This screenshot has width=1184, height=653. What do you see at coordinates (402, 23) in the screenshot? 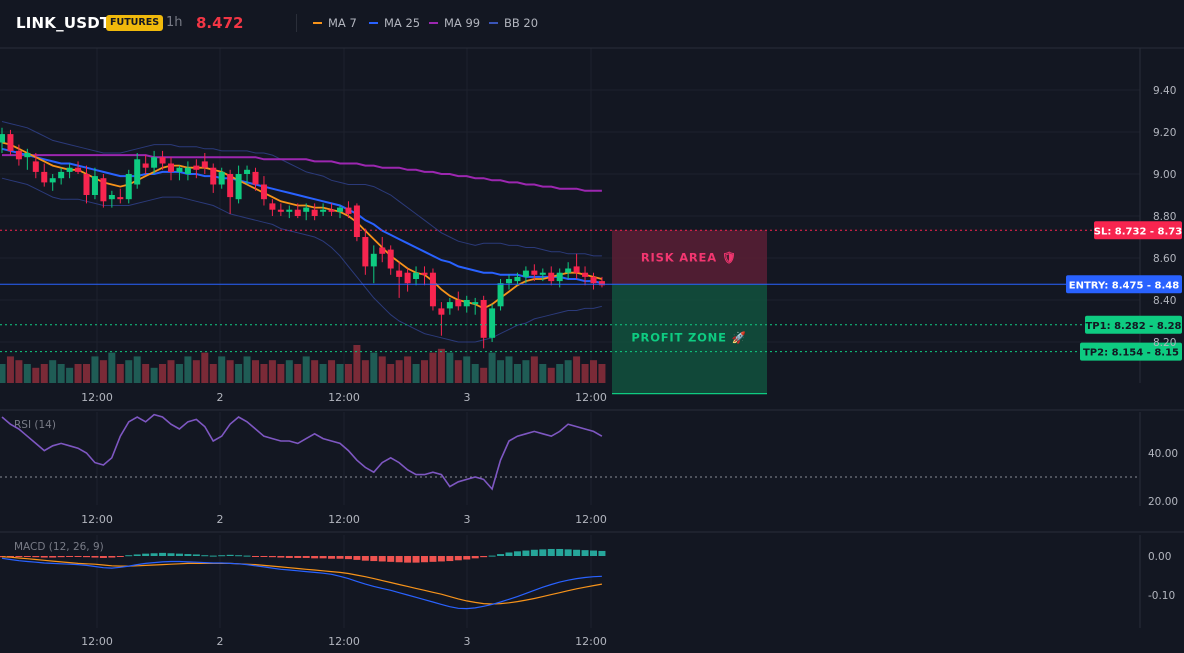
I see `legend-ma25-label: MA 25` at bounding box center [402, 23].